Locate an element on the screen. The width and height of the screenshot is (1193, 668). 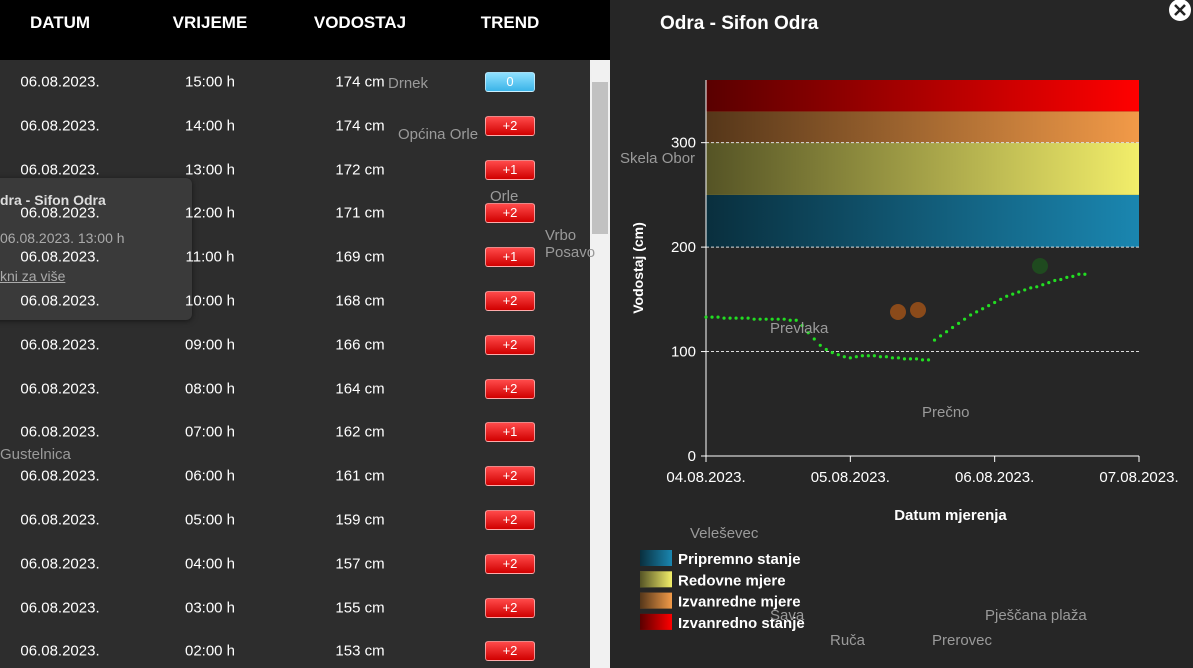
legend-label: Izvanredno stanje is located at coordinates (741, 623).